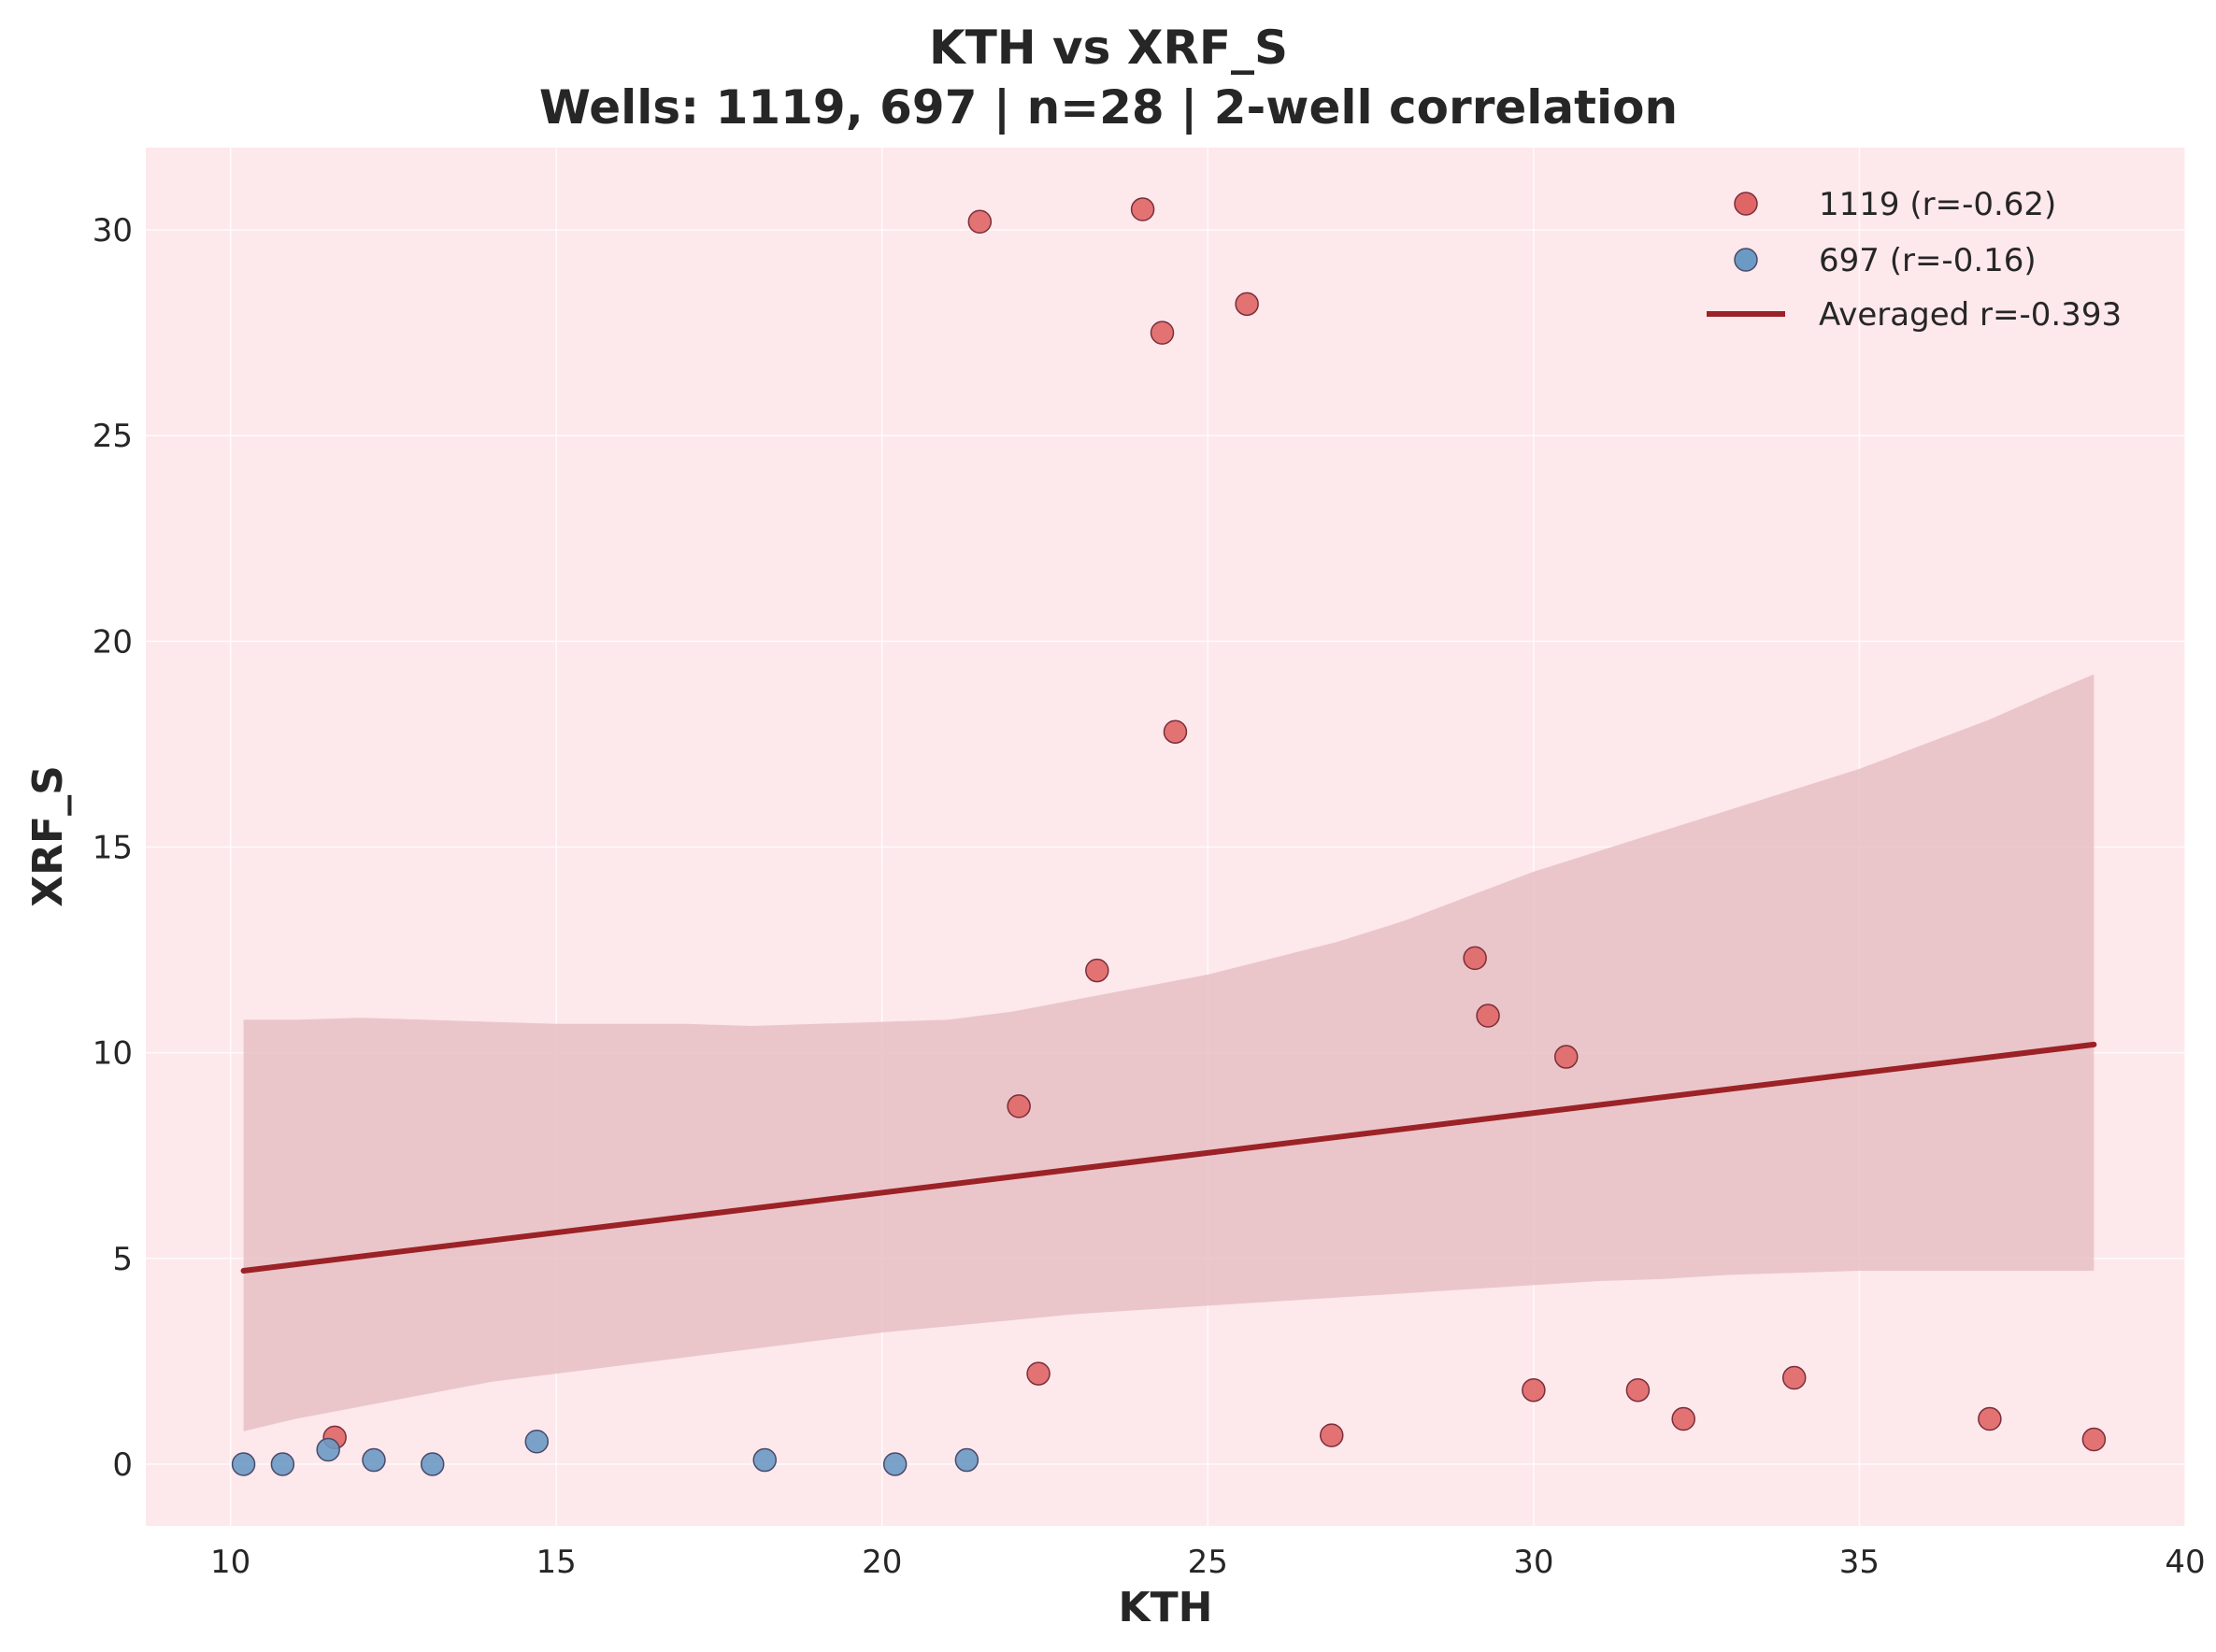 The height and width of the screenshot is (1652, 2216). What do you see at coordinates (123, 1260) in the screenshot?
I see `y-tick-label: 5` at bounding box center [123, 1260].